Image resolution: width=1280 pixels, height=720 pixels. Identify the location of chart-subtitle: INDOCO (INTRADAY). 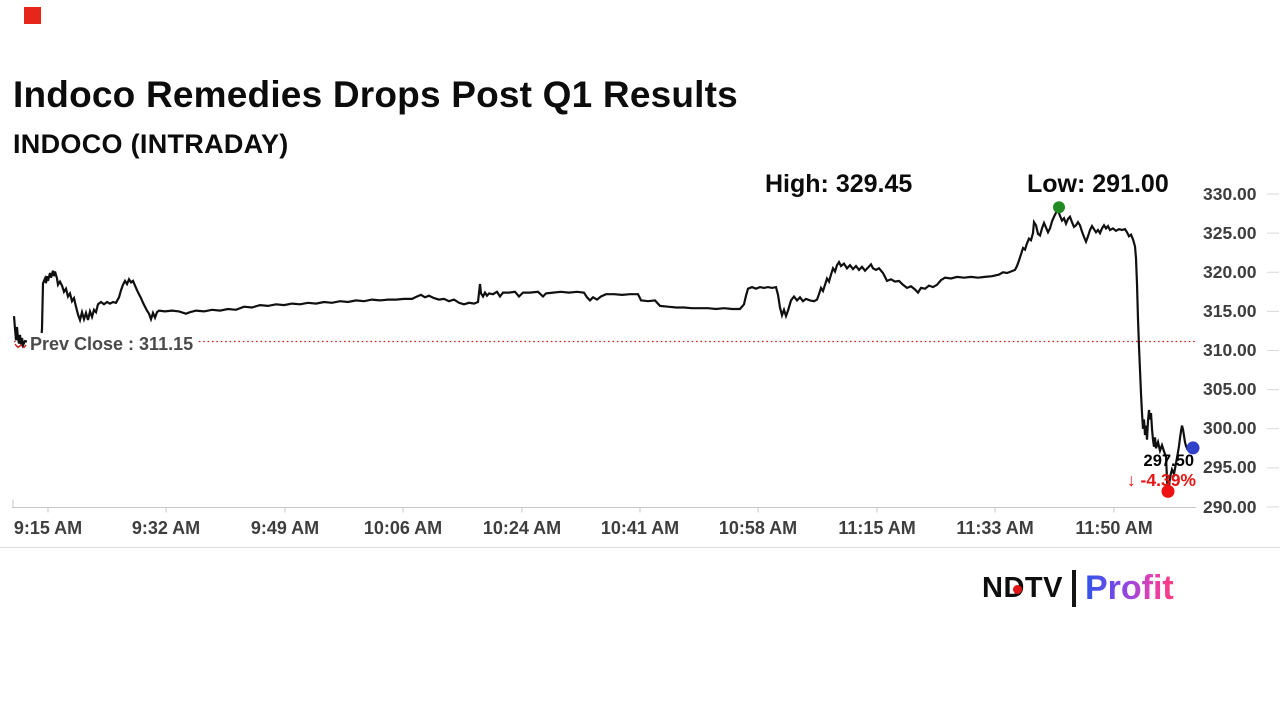
(151, 144).